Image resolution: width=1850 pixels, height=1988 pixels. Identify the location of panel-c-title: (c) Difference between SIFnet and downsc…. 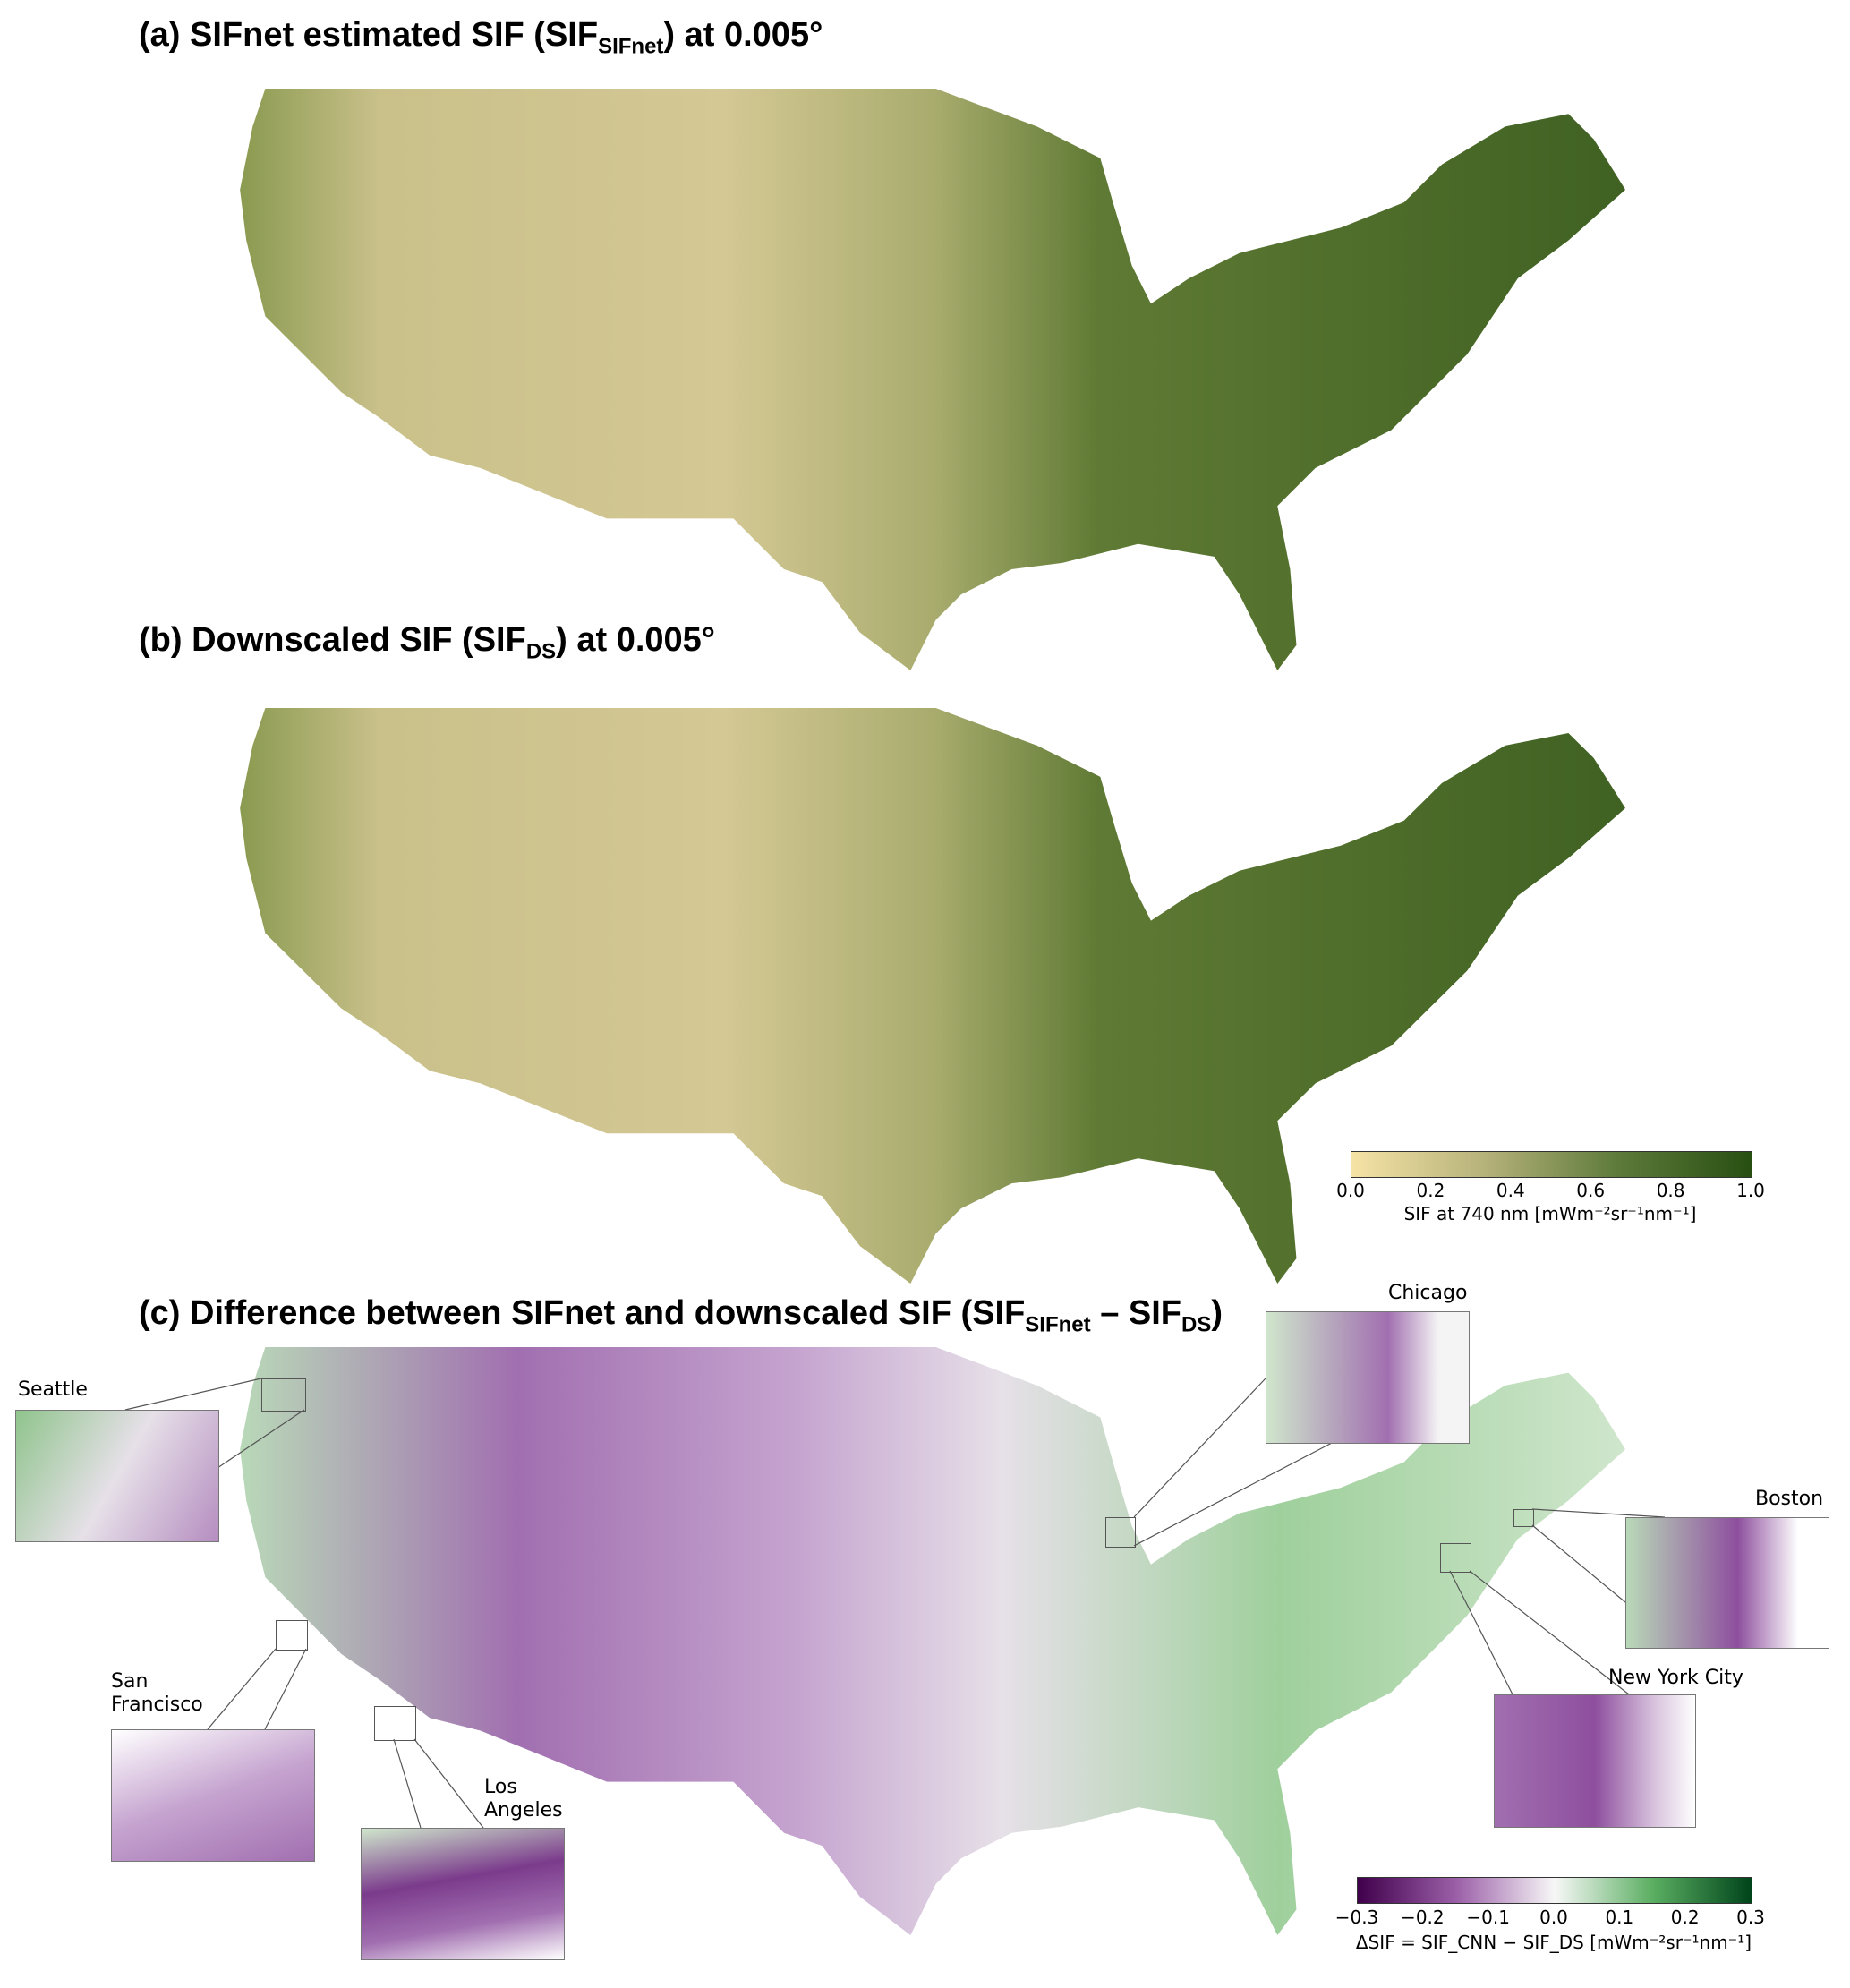
(681, 1316).